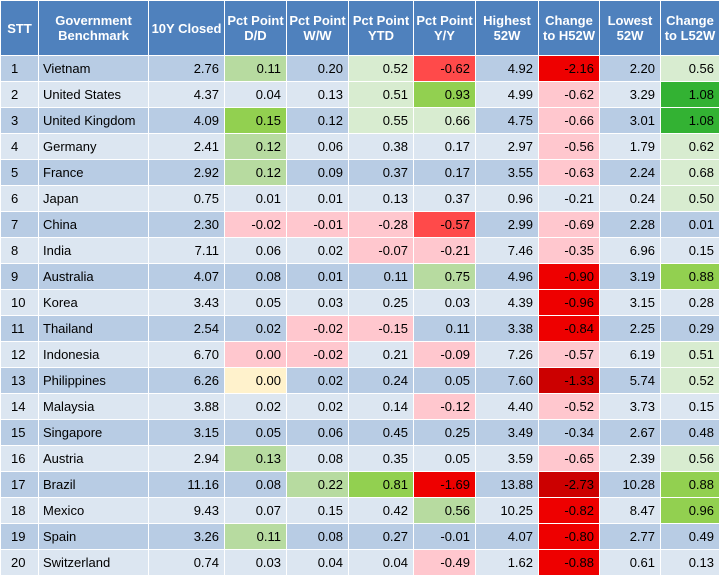  I want to click on cell-lowest-52w: 2.24, so click(630, 172).